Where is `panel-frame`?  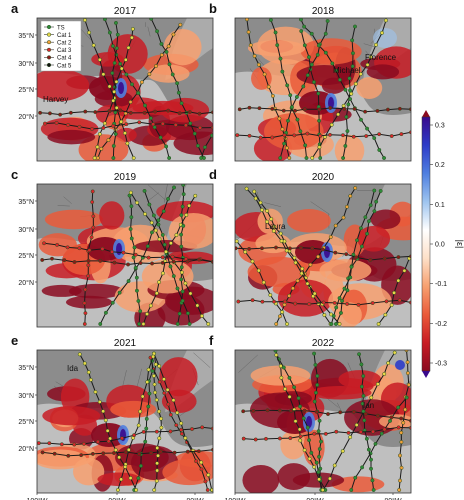
panel-frame is located at coordinates (125, 421).